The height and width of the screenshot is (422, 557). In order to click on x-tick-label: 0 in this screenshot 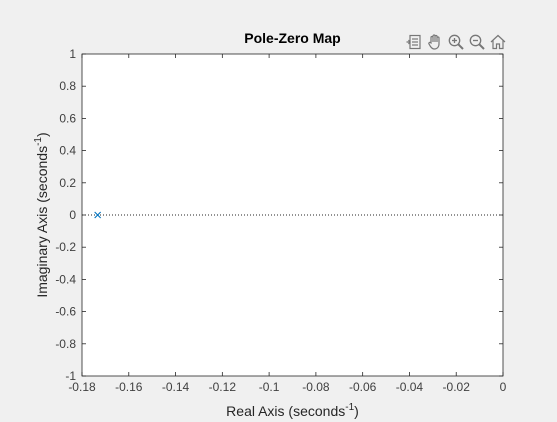, I will do `click(503, 387)`.